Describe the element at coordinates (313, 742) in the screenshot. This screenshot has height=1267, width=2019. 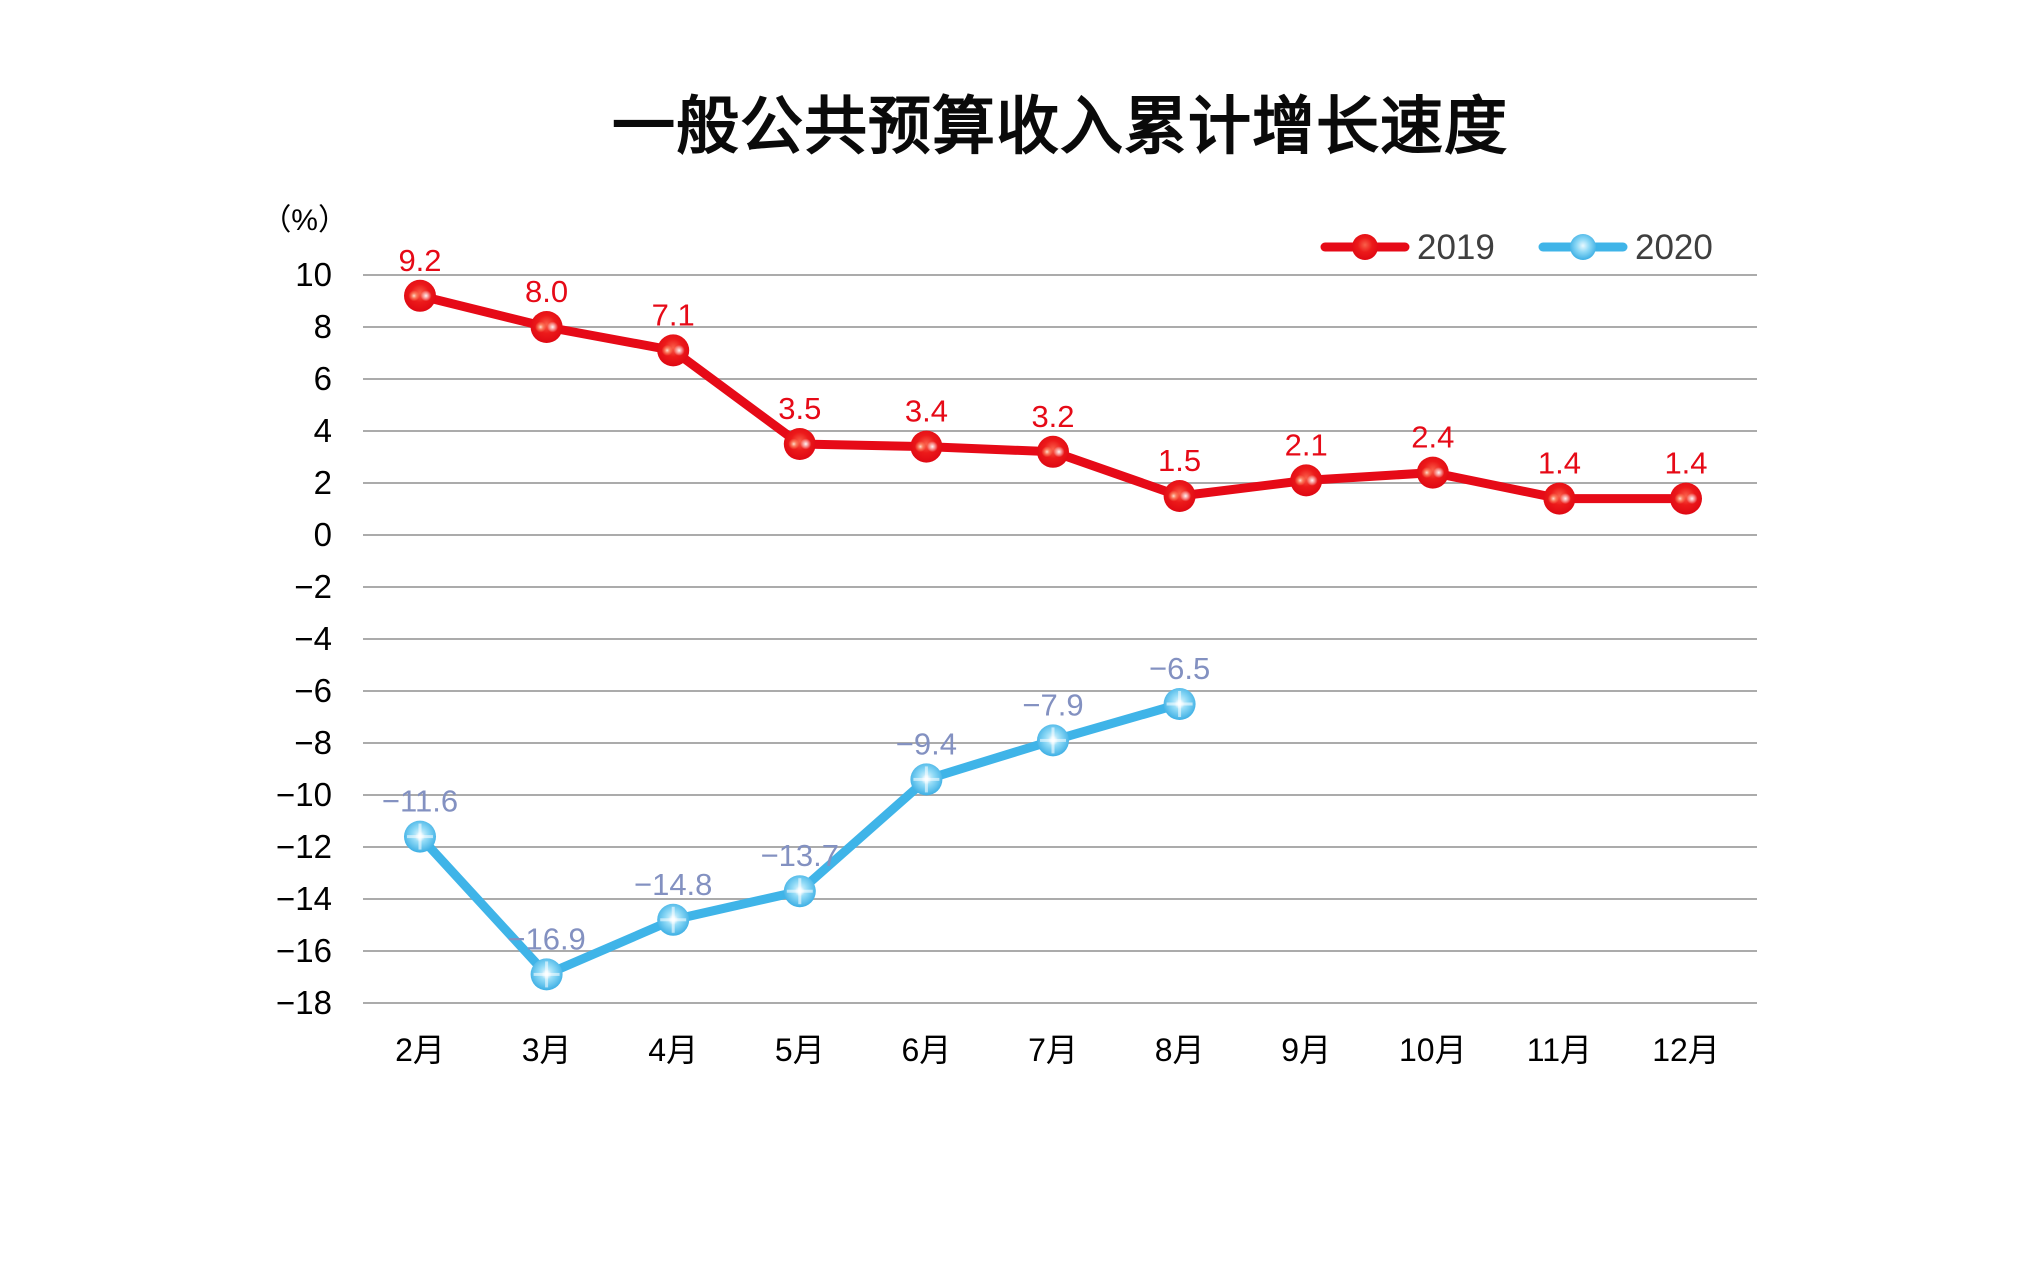
I see `y-tick-label: −8` at that location.